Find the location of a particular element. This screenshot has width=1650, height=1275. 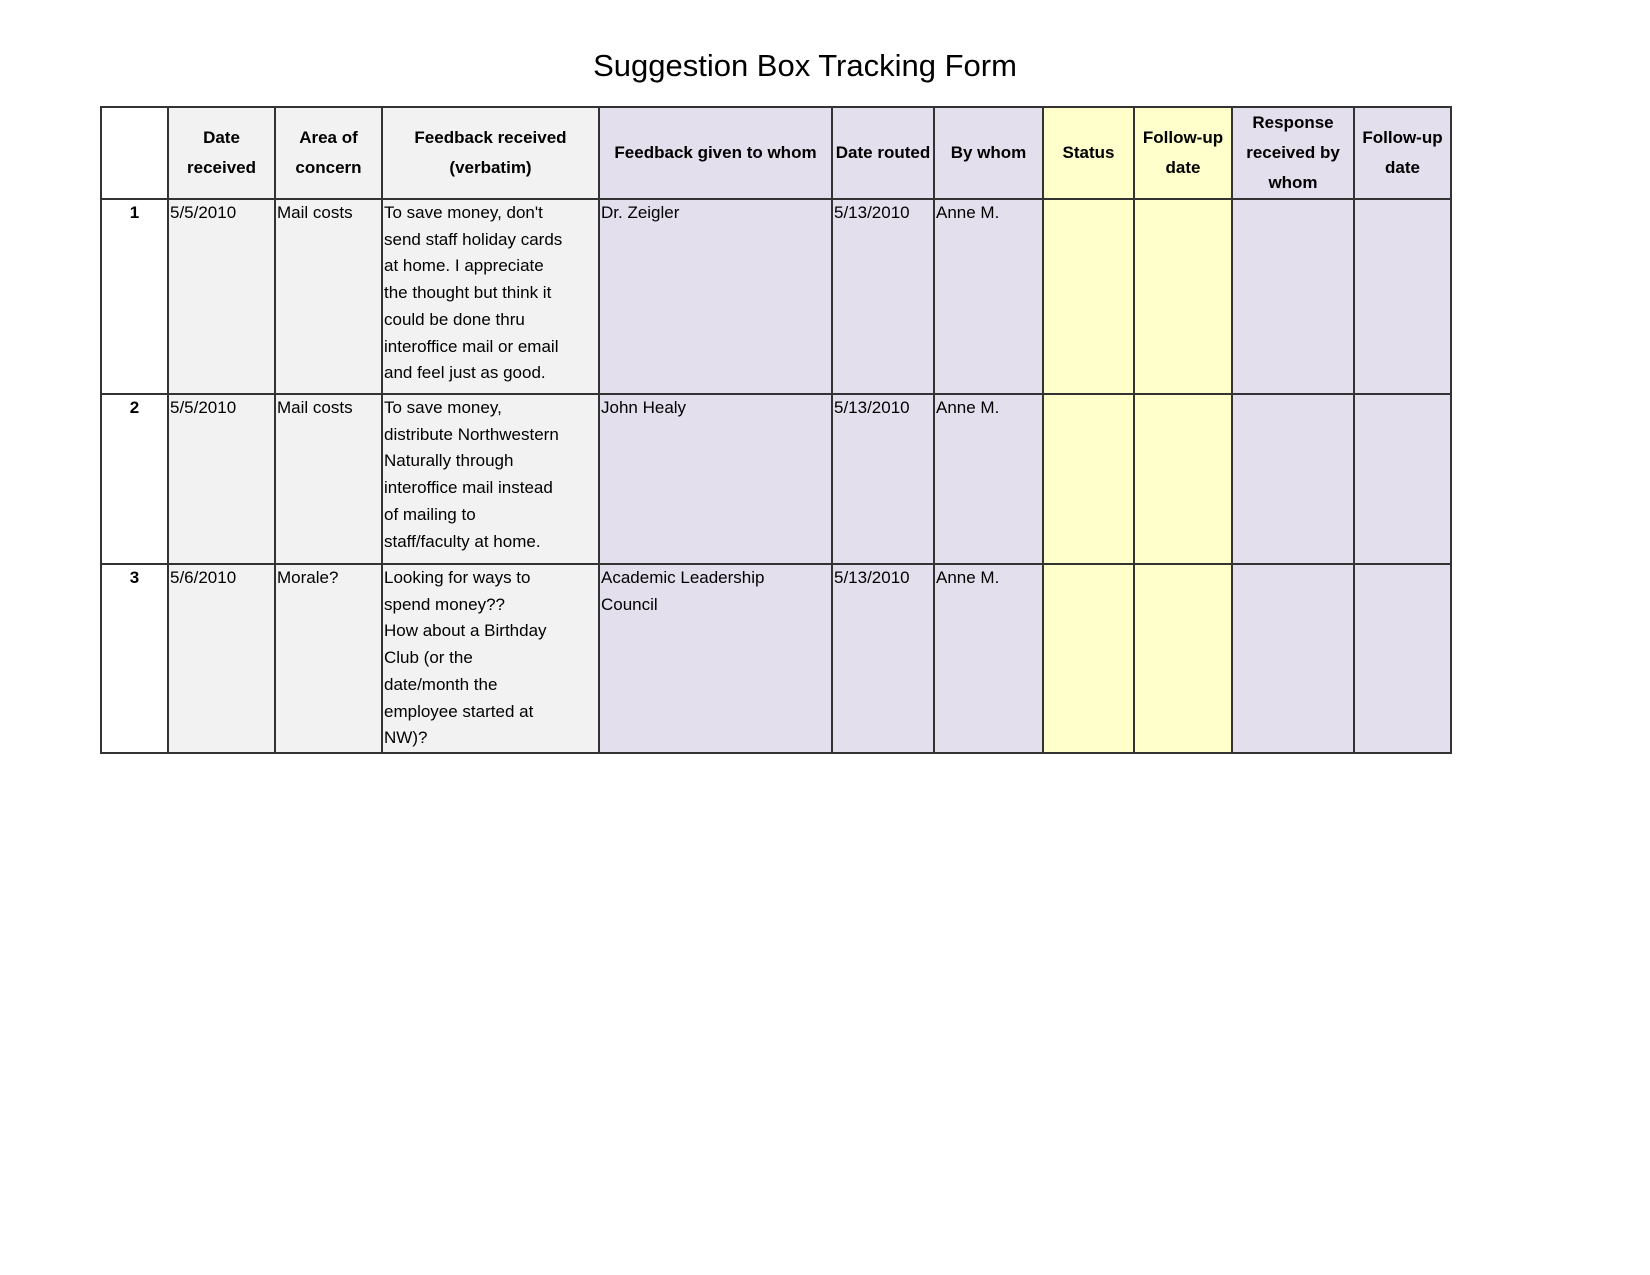

header-date-received: Date received is located at coordinates (221, 153).